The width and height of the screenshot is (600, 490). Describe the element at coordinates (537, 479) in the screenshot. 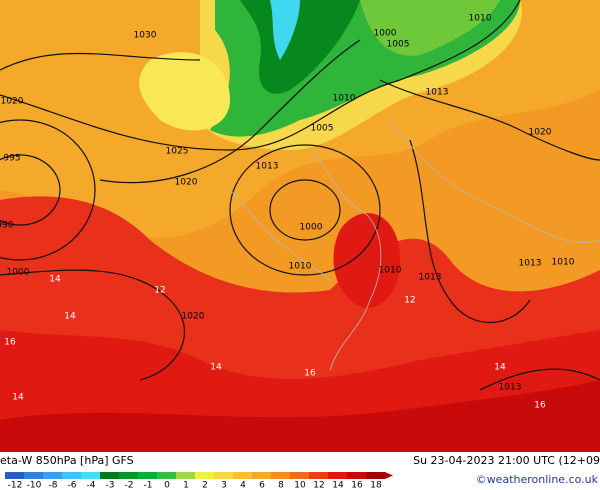

I see `credit: ©weatheronline.co.uk` at that location.